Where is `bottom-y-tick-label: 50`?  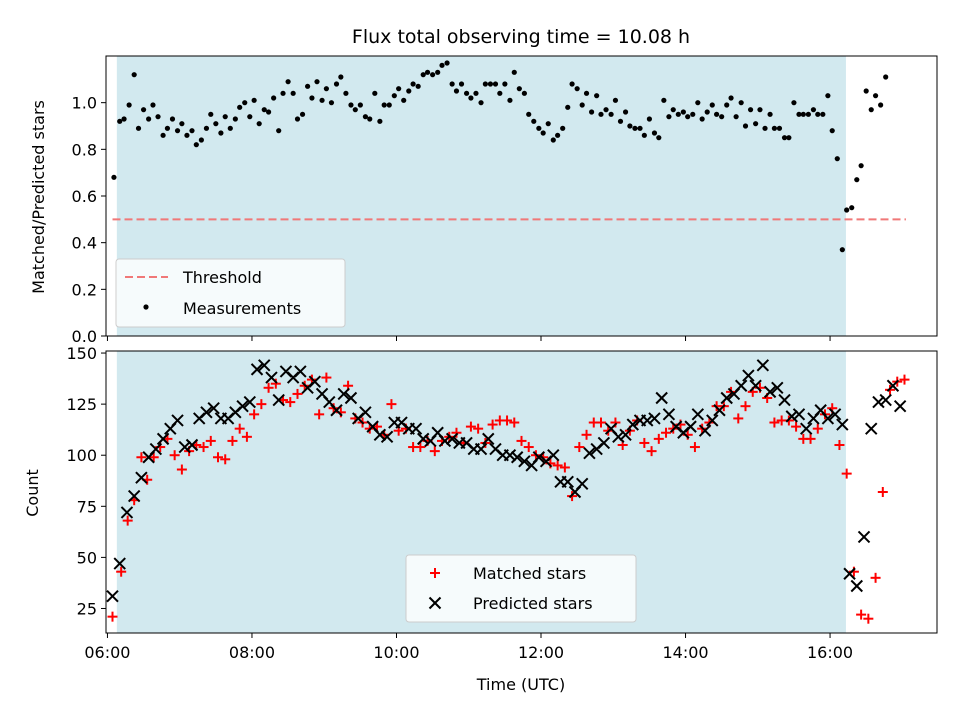 bottom-y-tick-label: 50 is located at coordinates (87, 557).